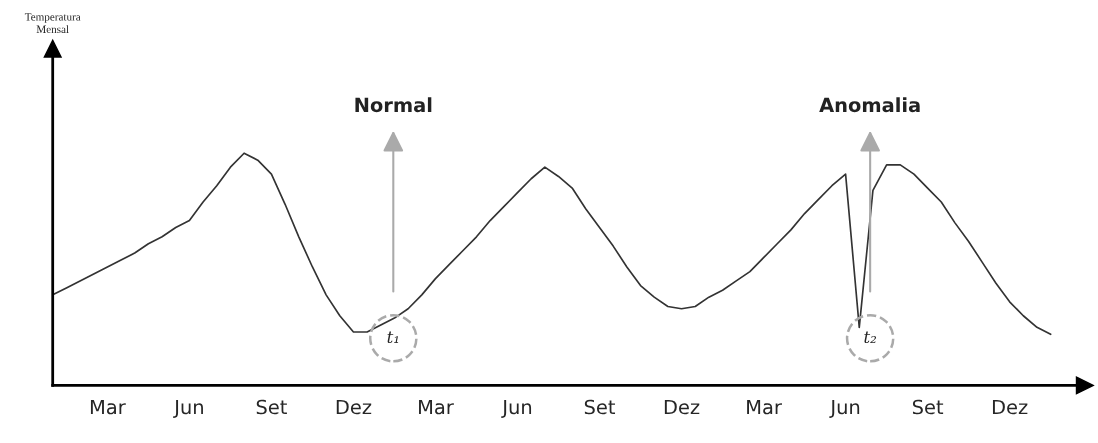 This screenshot has height=443, width=1098. I want to click on text: Anomalia, so click(869, 105).